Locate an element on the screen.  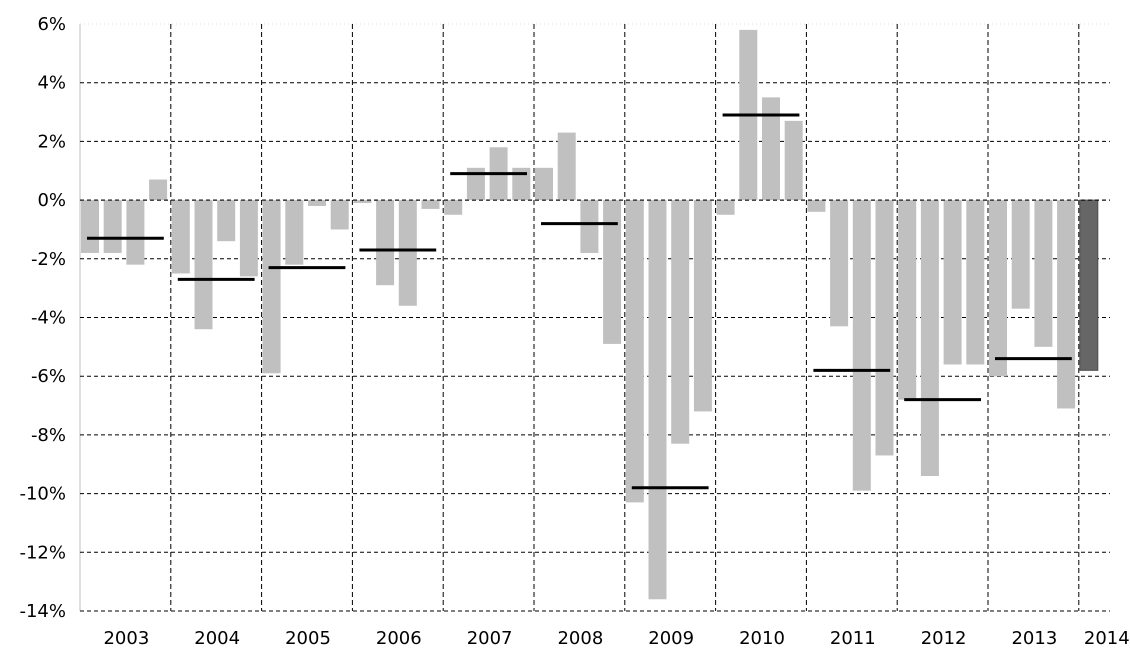
bar-2006-q4 is located at coordinates (430, 204).